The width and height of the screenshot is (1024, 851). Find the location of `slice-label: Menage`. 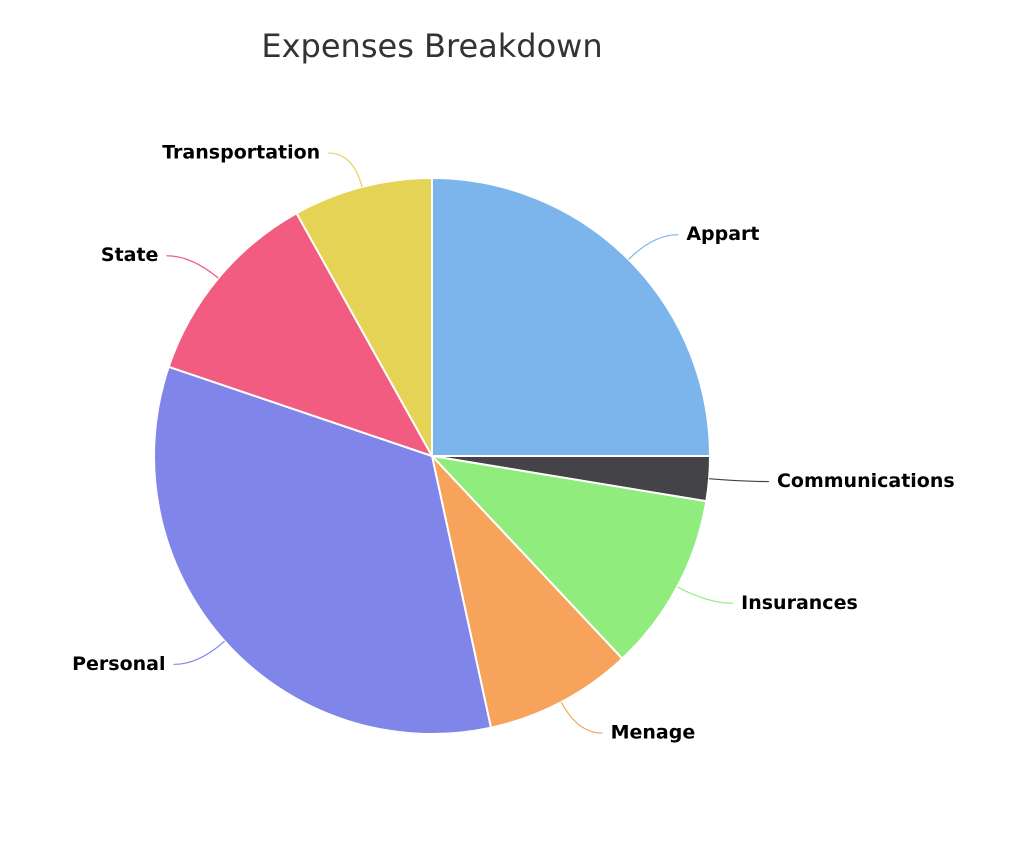

slice-label: Menage is located at coordinates (653, 733).